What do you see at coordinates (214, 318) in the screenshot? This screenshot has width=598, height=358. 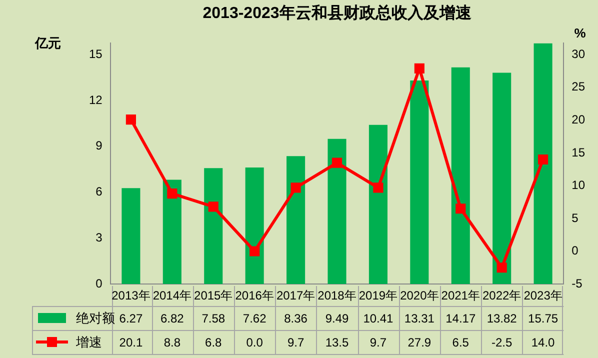 I see `data-label: 7.58` at bounding box center [214, 318].